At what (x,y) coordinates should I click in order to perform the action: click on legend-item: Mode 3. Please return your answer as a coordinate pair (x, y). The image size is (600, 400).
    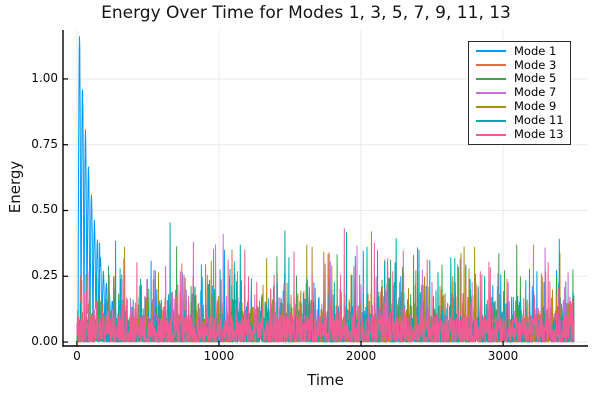
    Looking at the image, I should click on (519, 65).